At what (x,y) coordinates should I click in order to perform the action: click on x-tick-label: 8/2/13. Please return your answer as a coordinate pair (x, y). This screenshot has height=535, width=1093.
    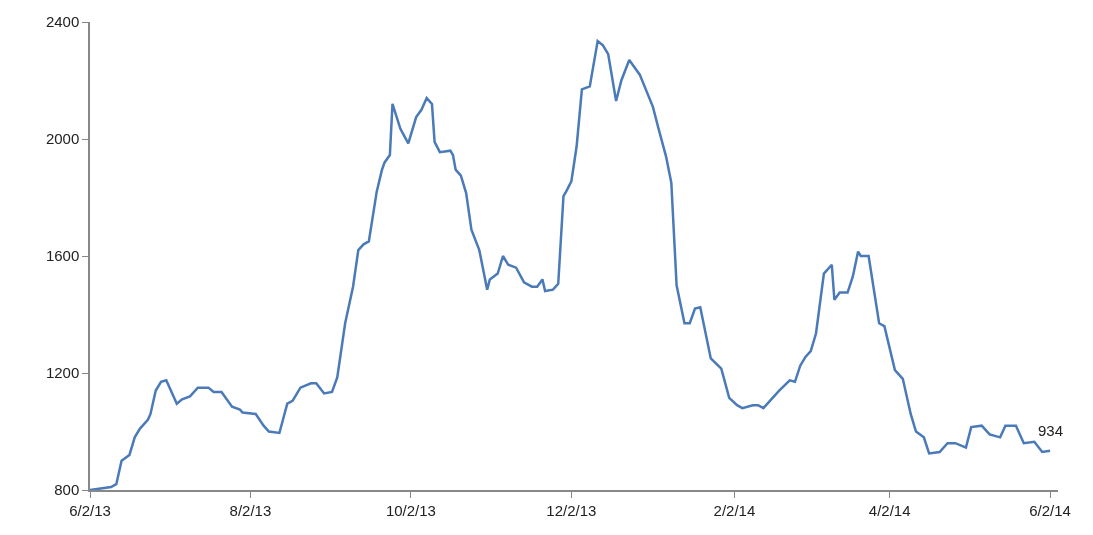
    Looking at the image, I should click on (250, 510).